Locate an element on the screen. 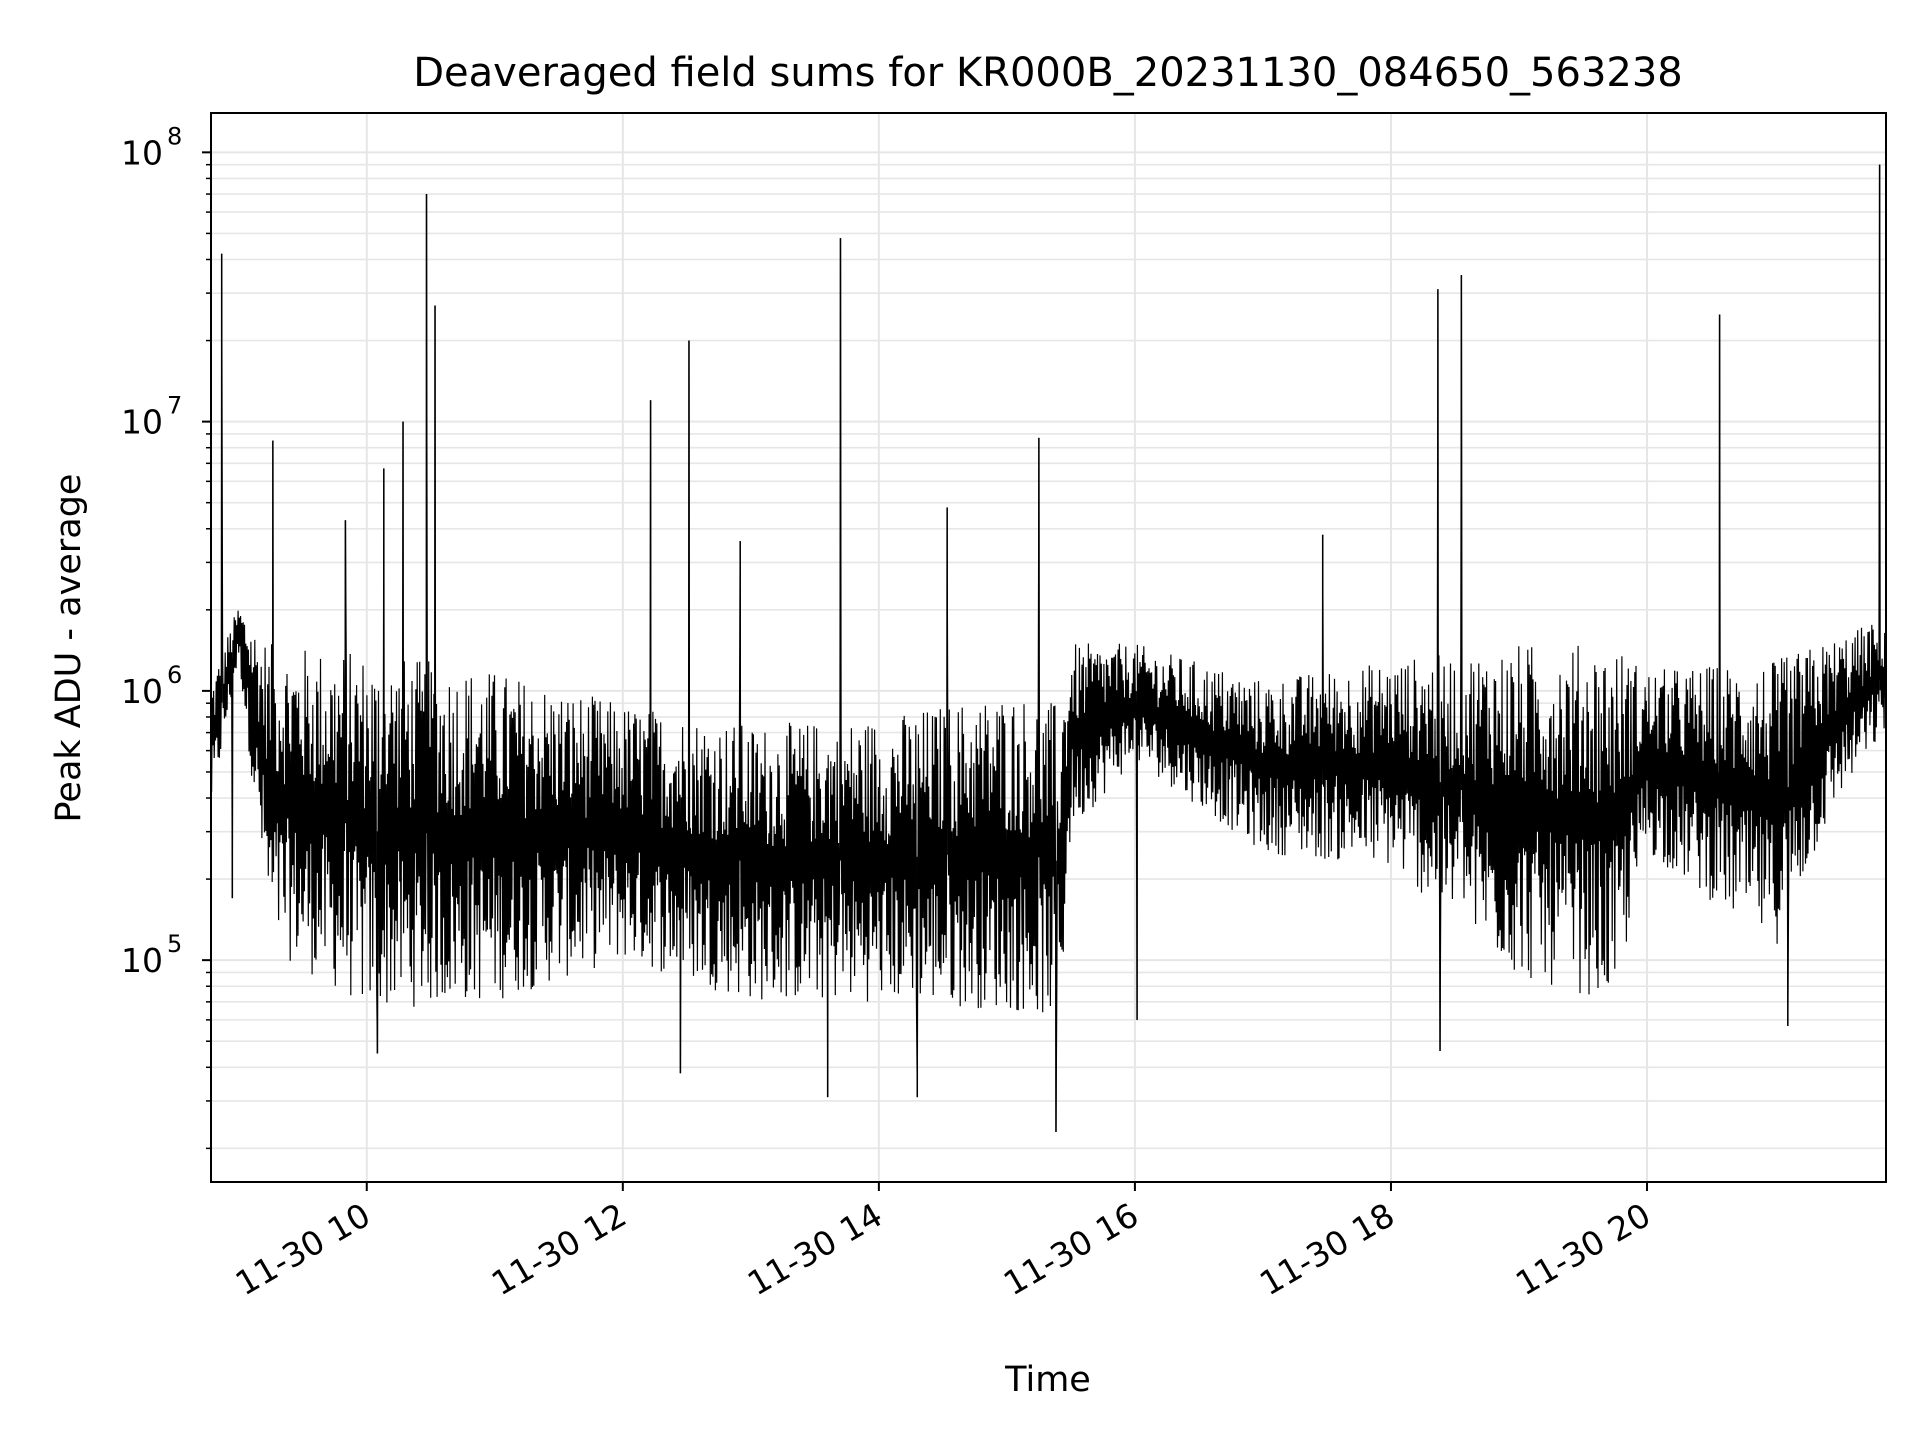 Image resolution: width=1920 pixels, height=1440 pixels. y-tick-exponent: 5 is located at coordinates (174, 944).